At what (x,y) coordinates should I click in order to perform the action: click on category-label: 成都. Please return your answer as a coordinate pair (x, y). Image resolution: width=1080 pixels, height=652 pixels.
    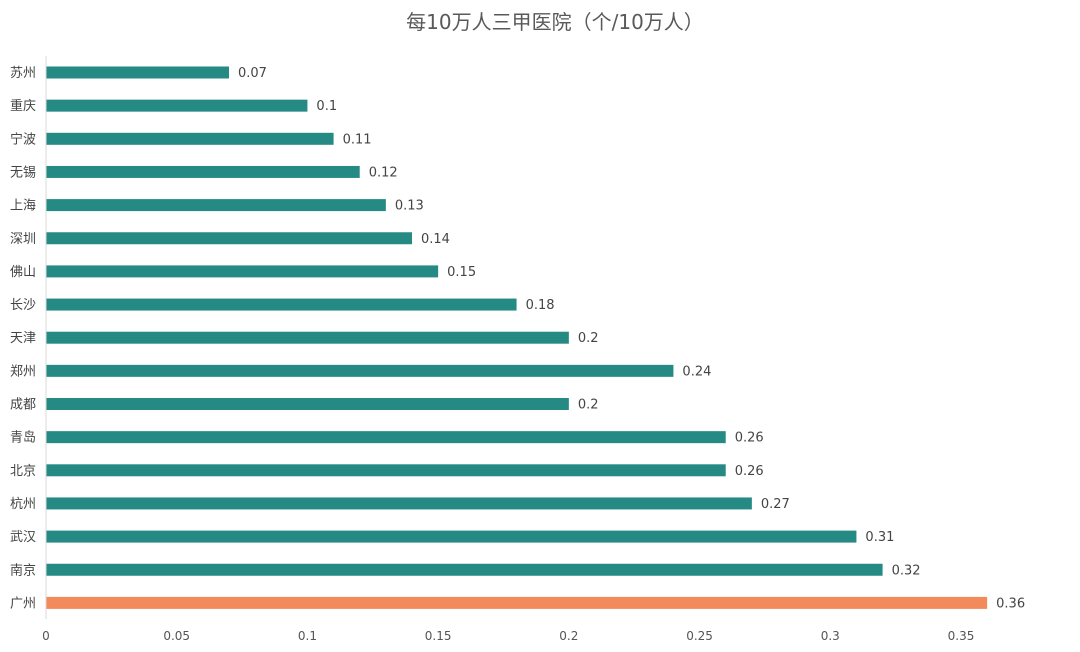
    Looking at the image, I should click on (23, 405).